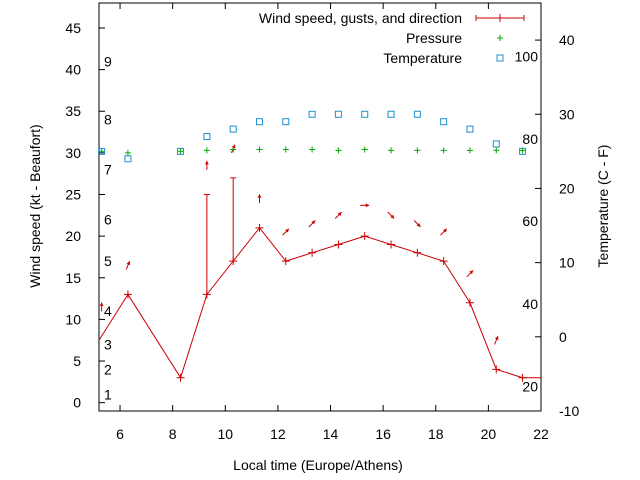 The width and height of the screenshot is (640, 480). What do you see at coordinates (557, 225) in the screenshot?
I see `y-axis-right-ticks: -10 0 10 20 30 40` at bounding box center [557, 225].